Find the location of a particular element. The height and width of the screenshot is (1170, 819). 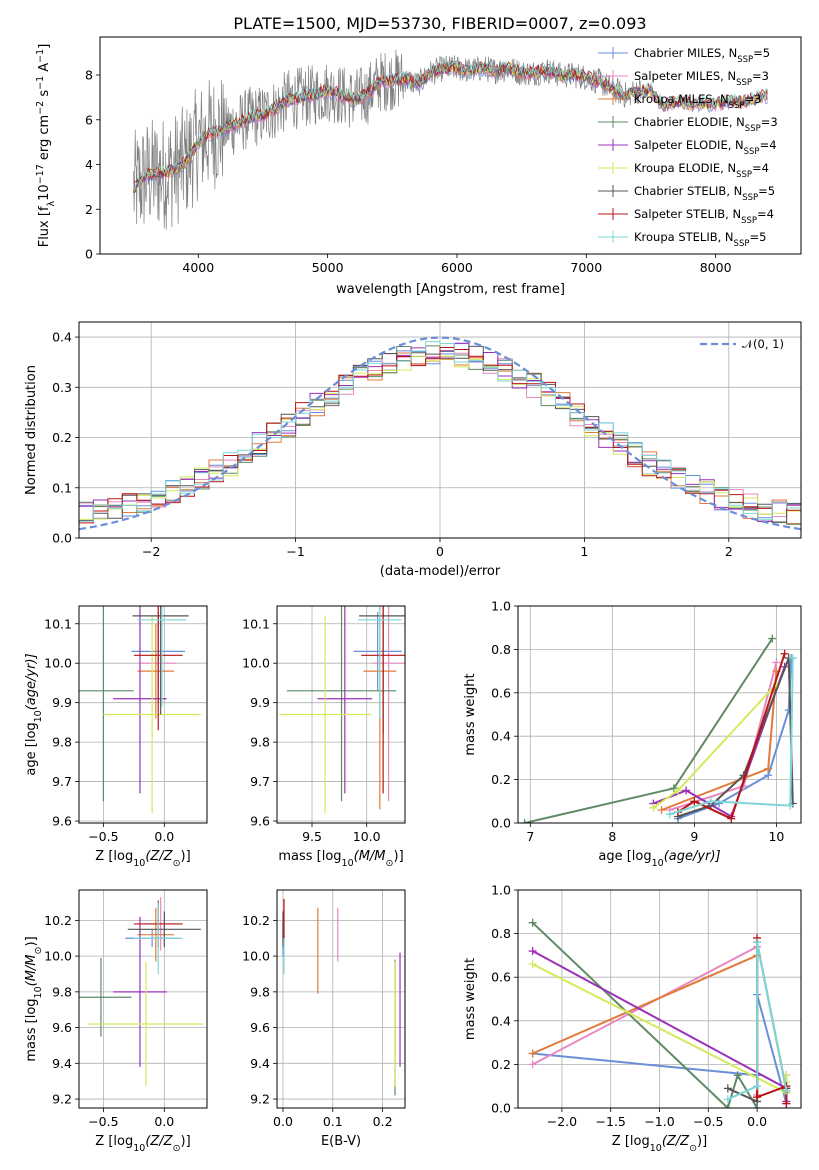

x-tick-label: 6000 is located at coordinates (457, 267).